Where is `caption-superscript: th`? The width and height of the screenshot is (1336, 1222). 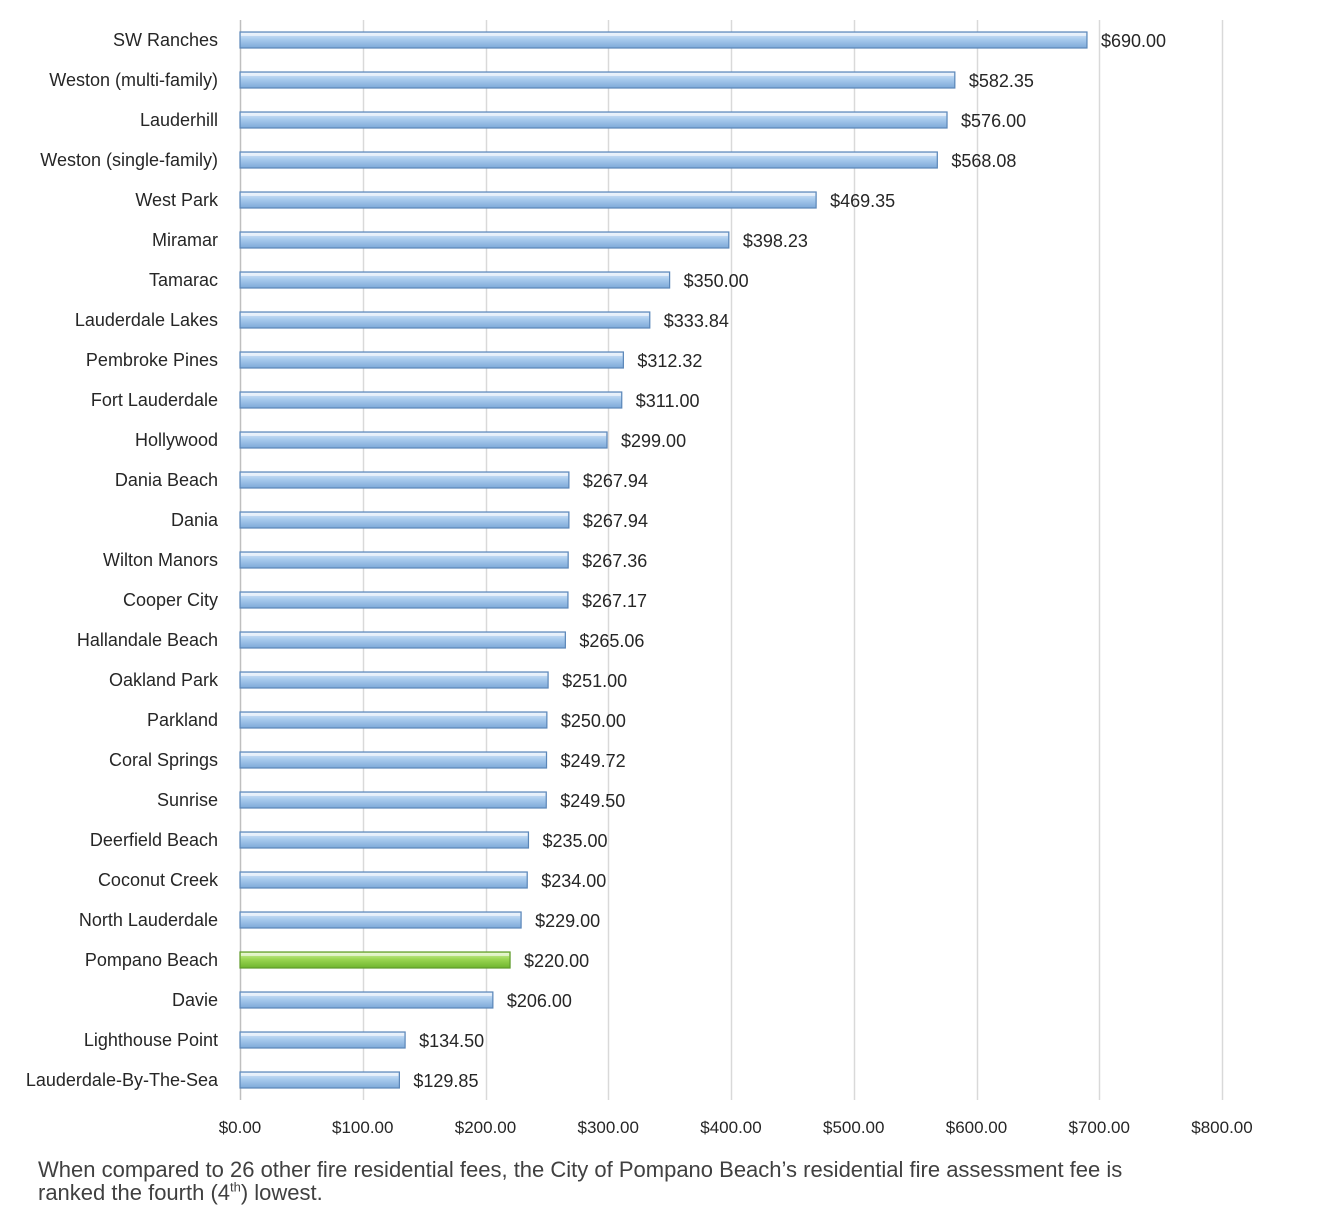
caption-superscript: th is located at coordinates (235, 1187).